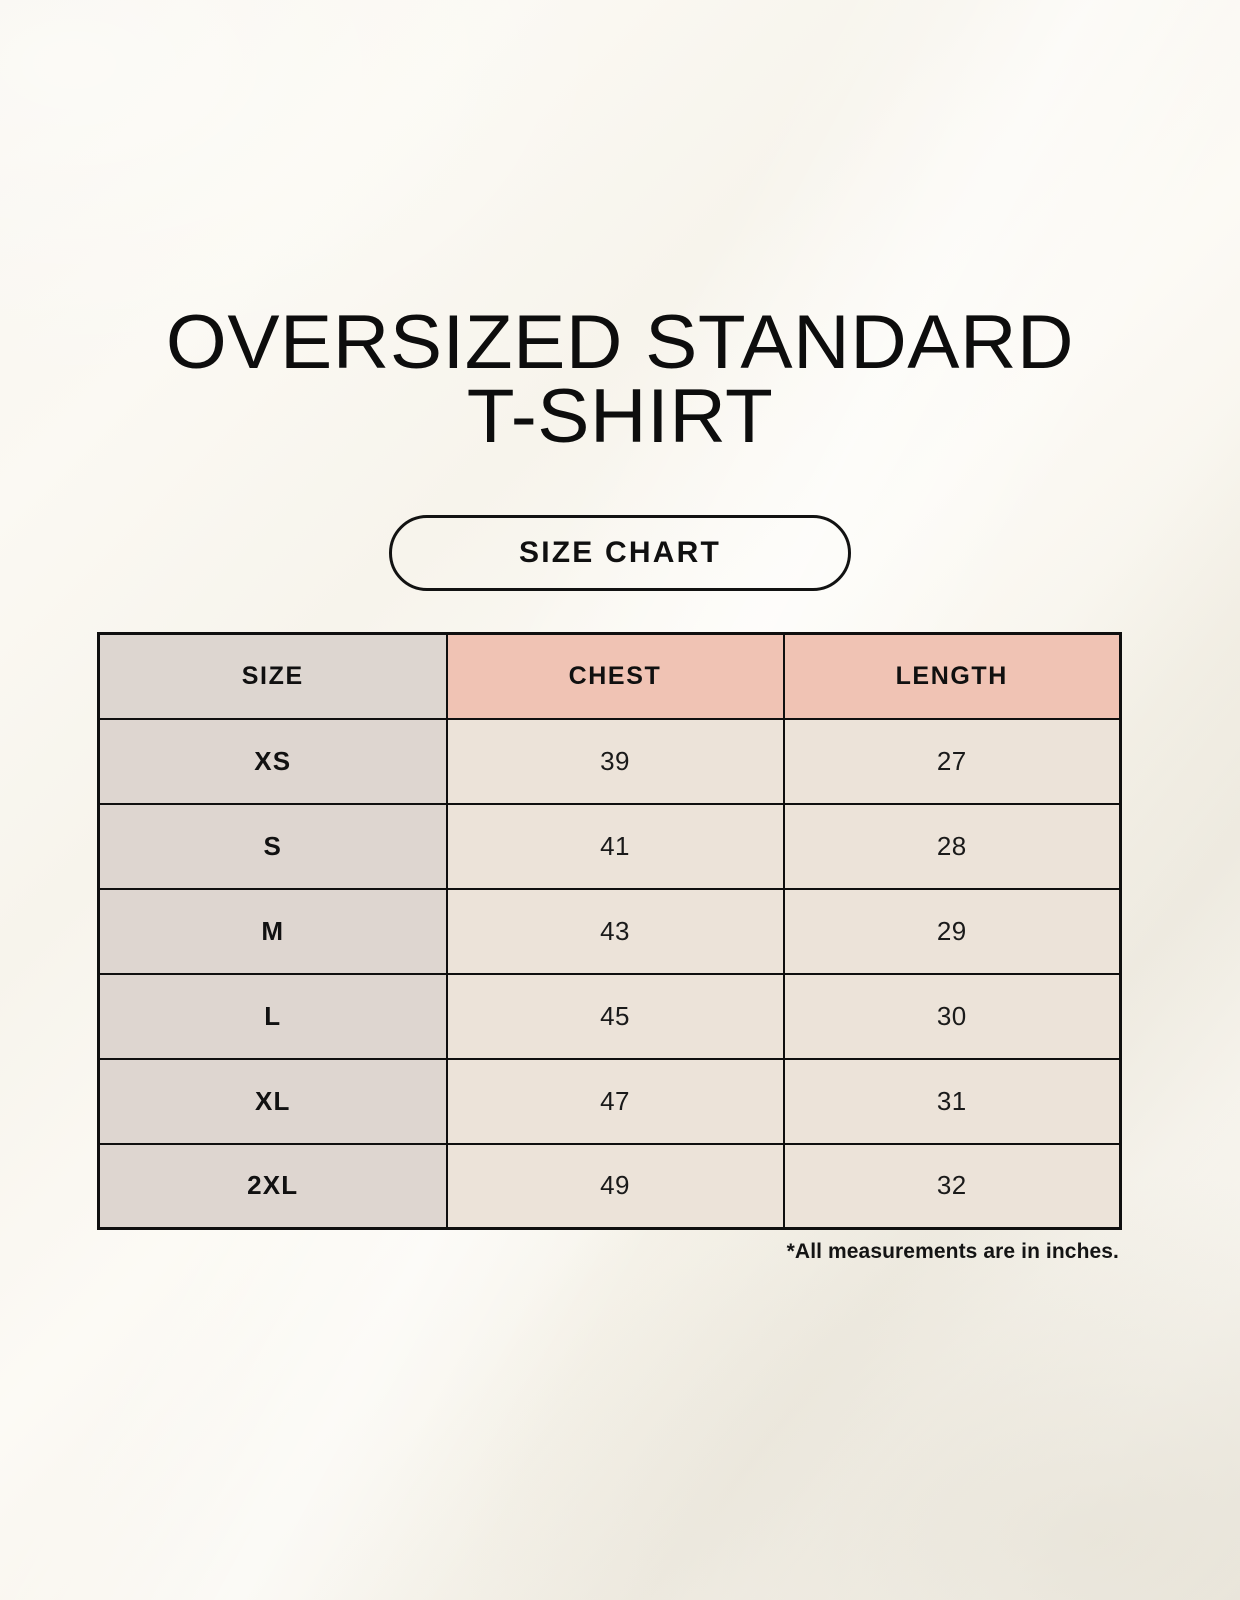 Image resolution: width=1240 pixels, height=1600 pixels. Describe the element at coordinates (952, 1101) in the screenshot. I see `cell-length: 31` at that location.